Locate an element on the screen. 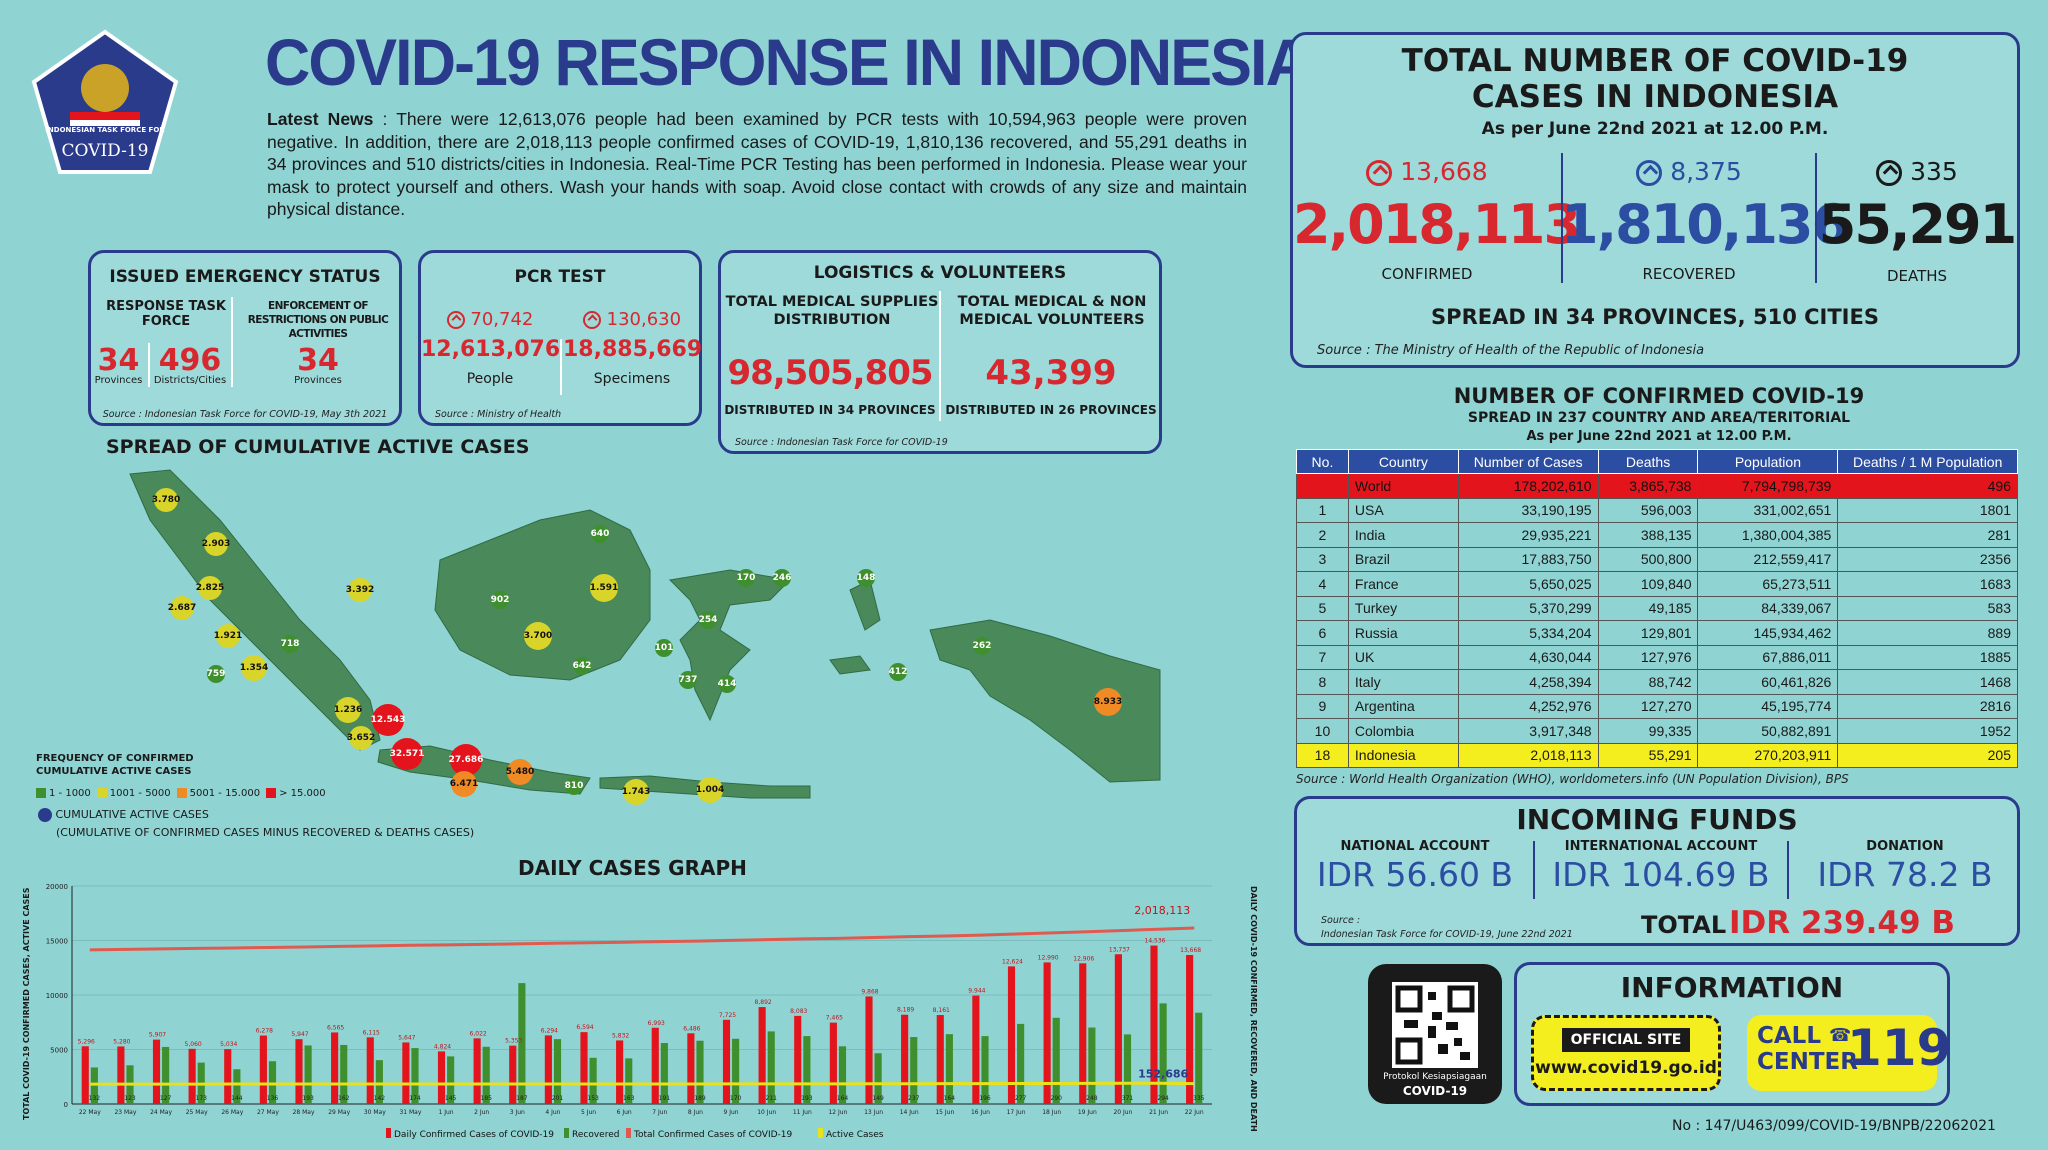 The width and height of the screenshot is (2048, 1150). cell-cases: 4,630,044 is located at coordinates (1528, 657).